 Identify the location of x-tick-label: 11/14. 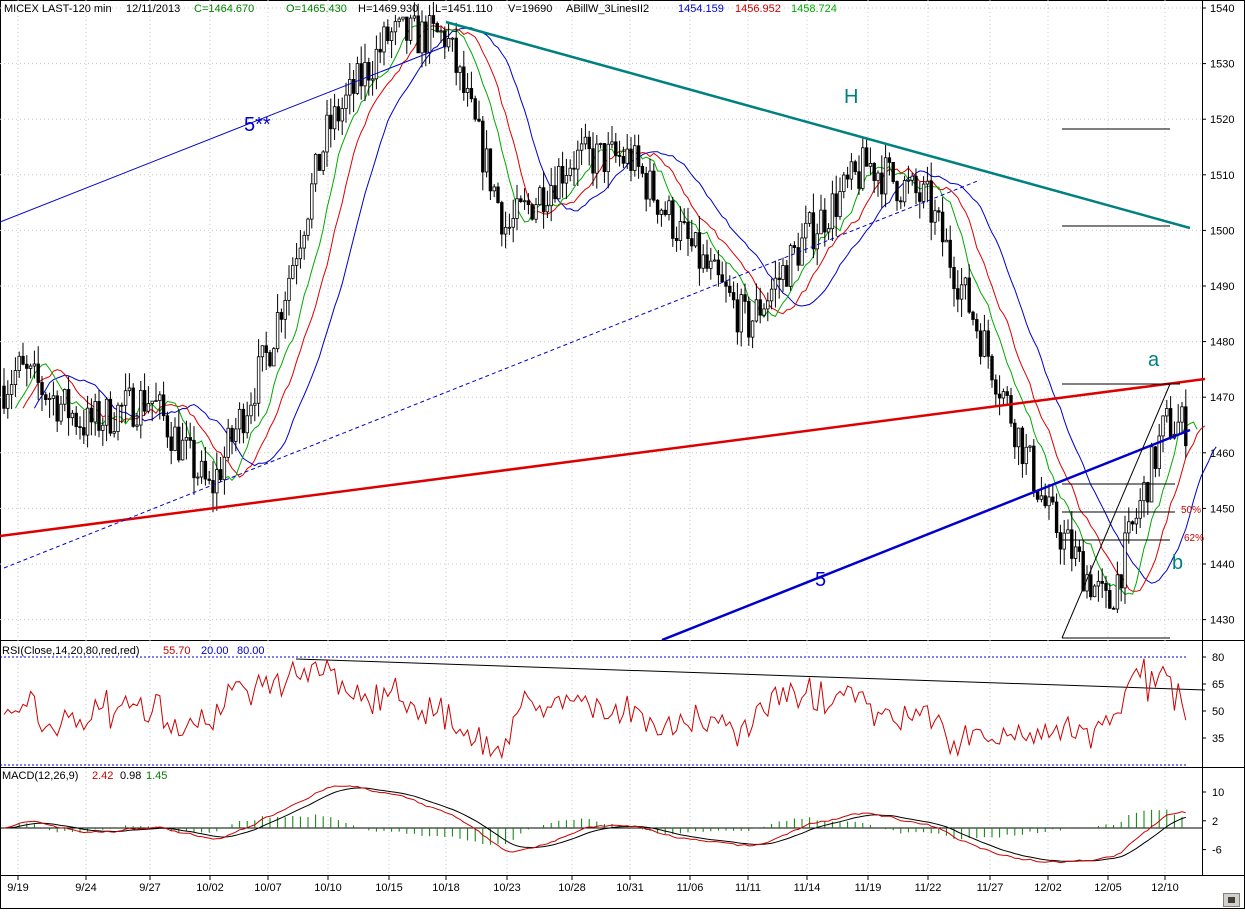
(807, 888).